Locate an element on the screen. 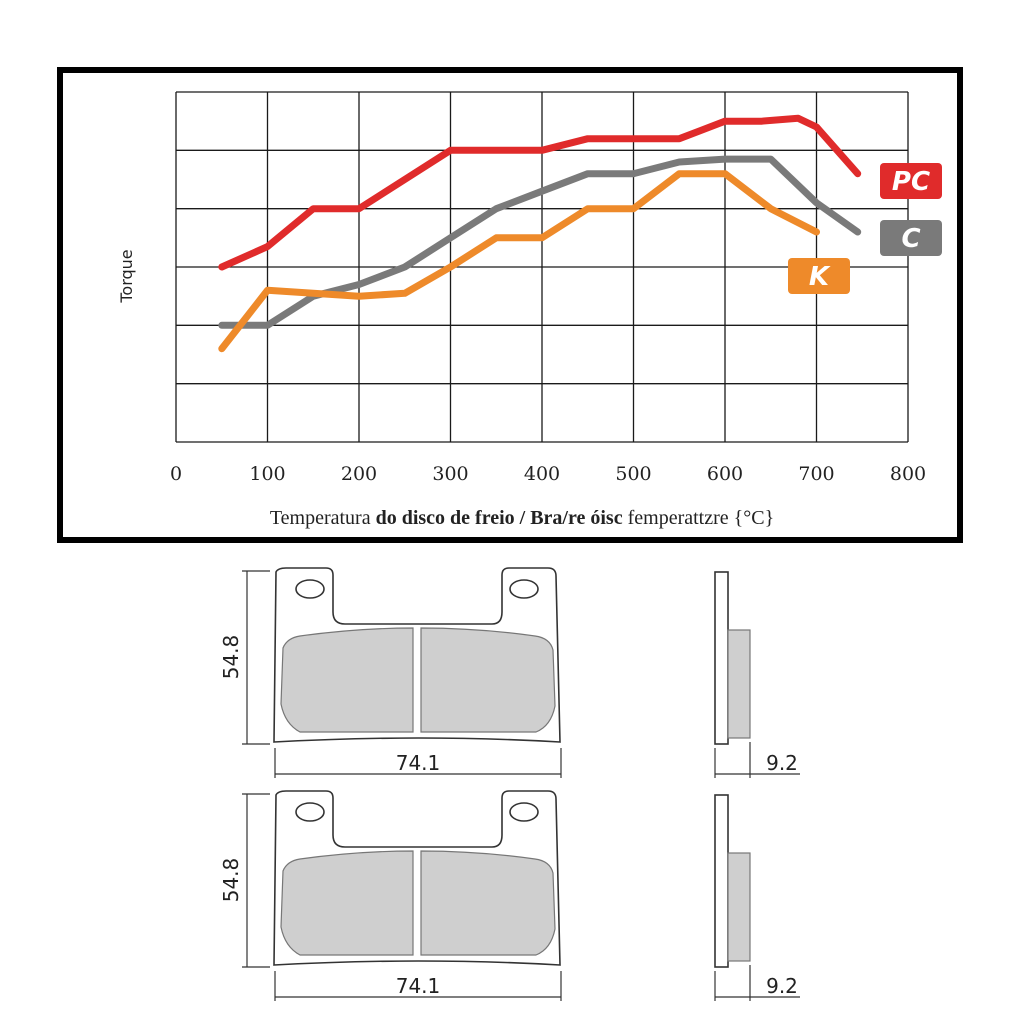 The width and height of the screenshot is (1024, 1024). x-axis-label-part-1: Temperatura is located at coordinates (323, 518).